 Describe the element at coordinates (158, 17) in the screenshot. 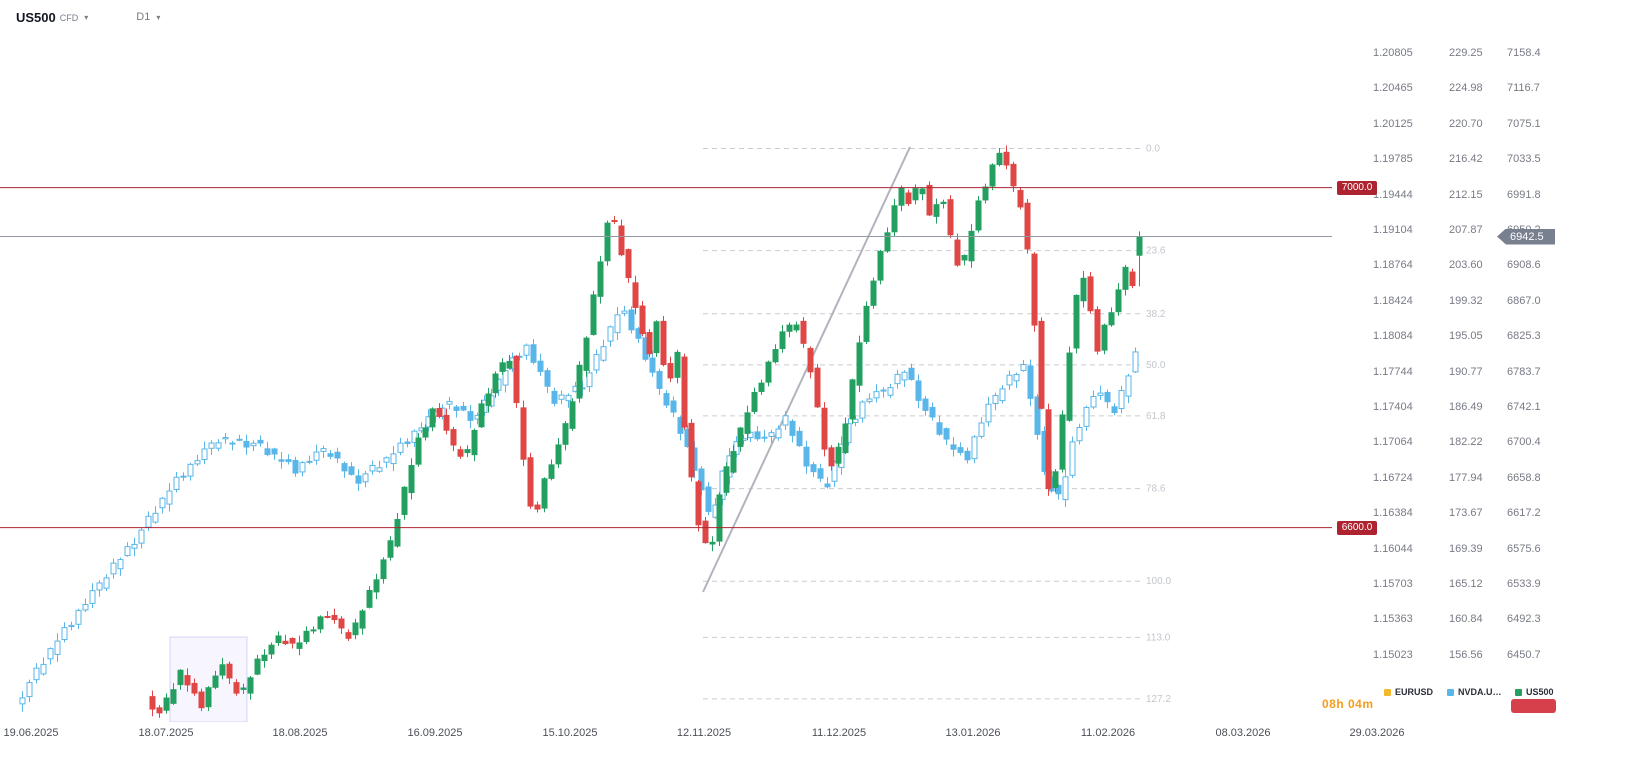

I see `timeframe-dropdown-caret-icon: ▾` at that location.